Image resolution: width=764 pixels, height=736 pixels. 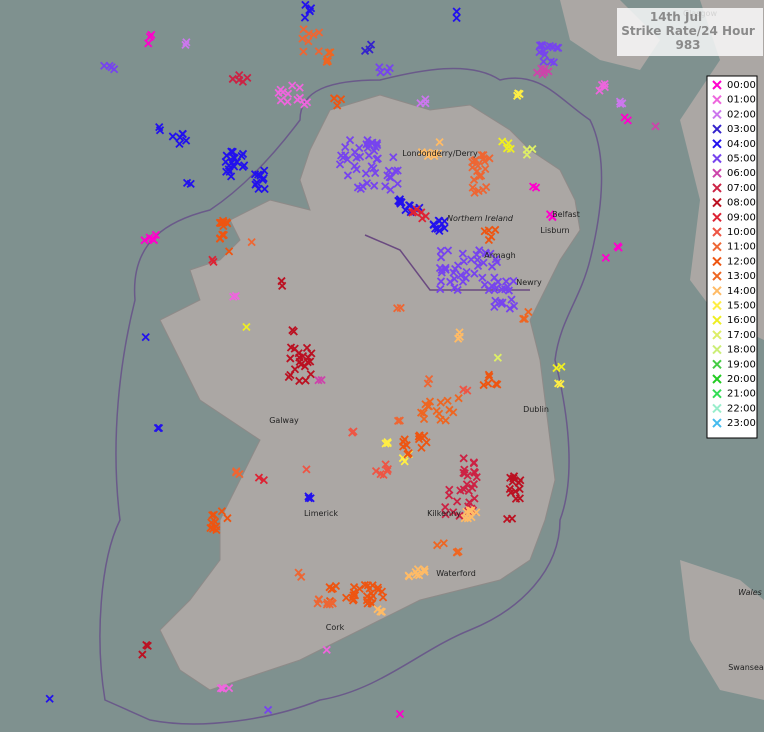 What do you see at coordinates (741, 335) in the screenshot?
I see `legend-label: 17:00` at bounding box center [741, 335].